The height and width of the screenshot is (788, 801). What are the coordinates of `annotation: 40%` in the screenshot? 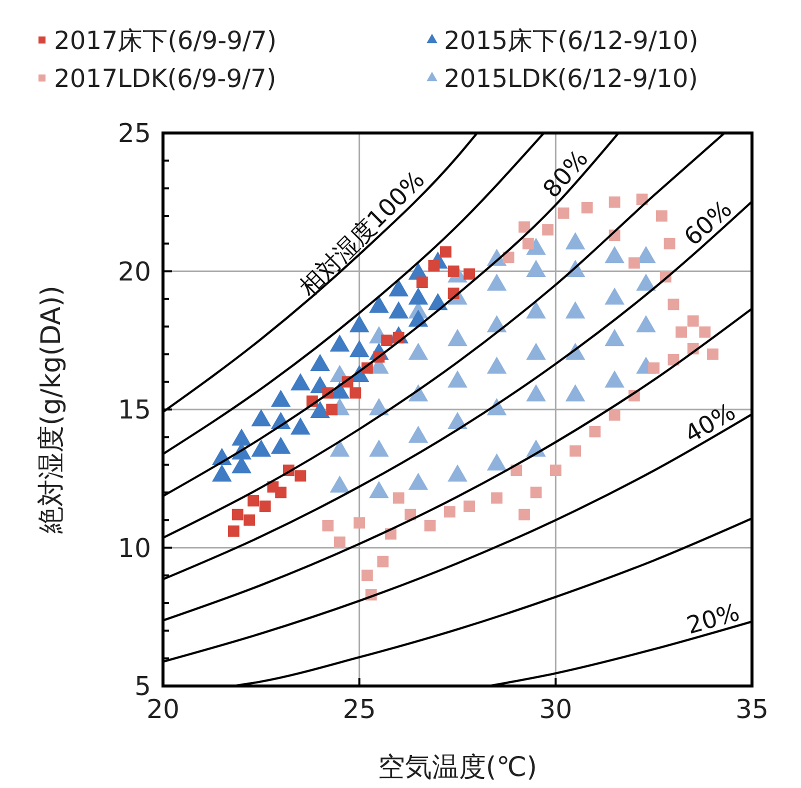 It's located at (710, 423).